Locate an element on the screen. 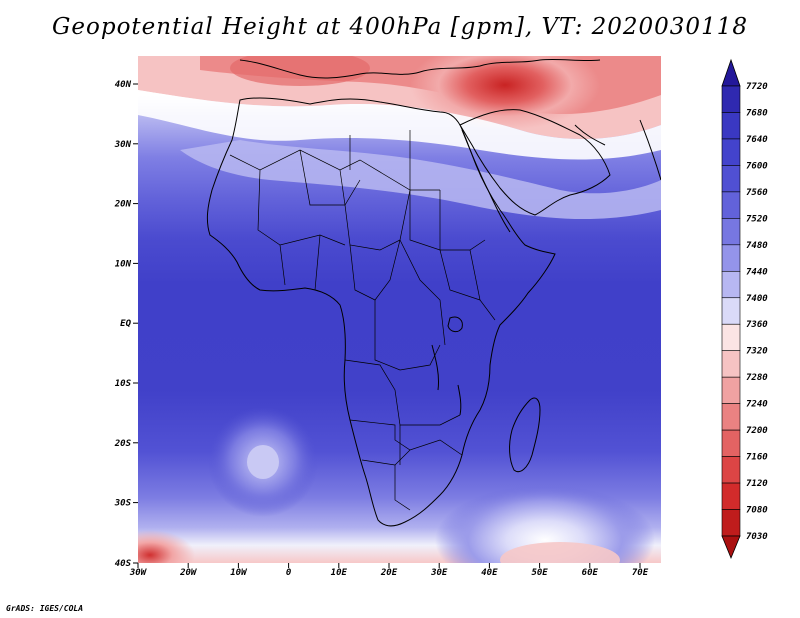 This screenshot has width=800, height=618. lat-tick-label: 10N is located at coordinates (123, 264).